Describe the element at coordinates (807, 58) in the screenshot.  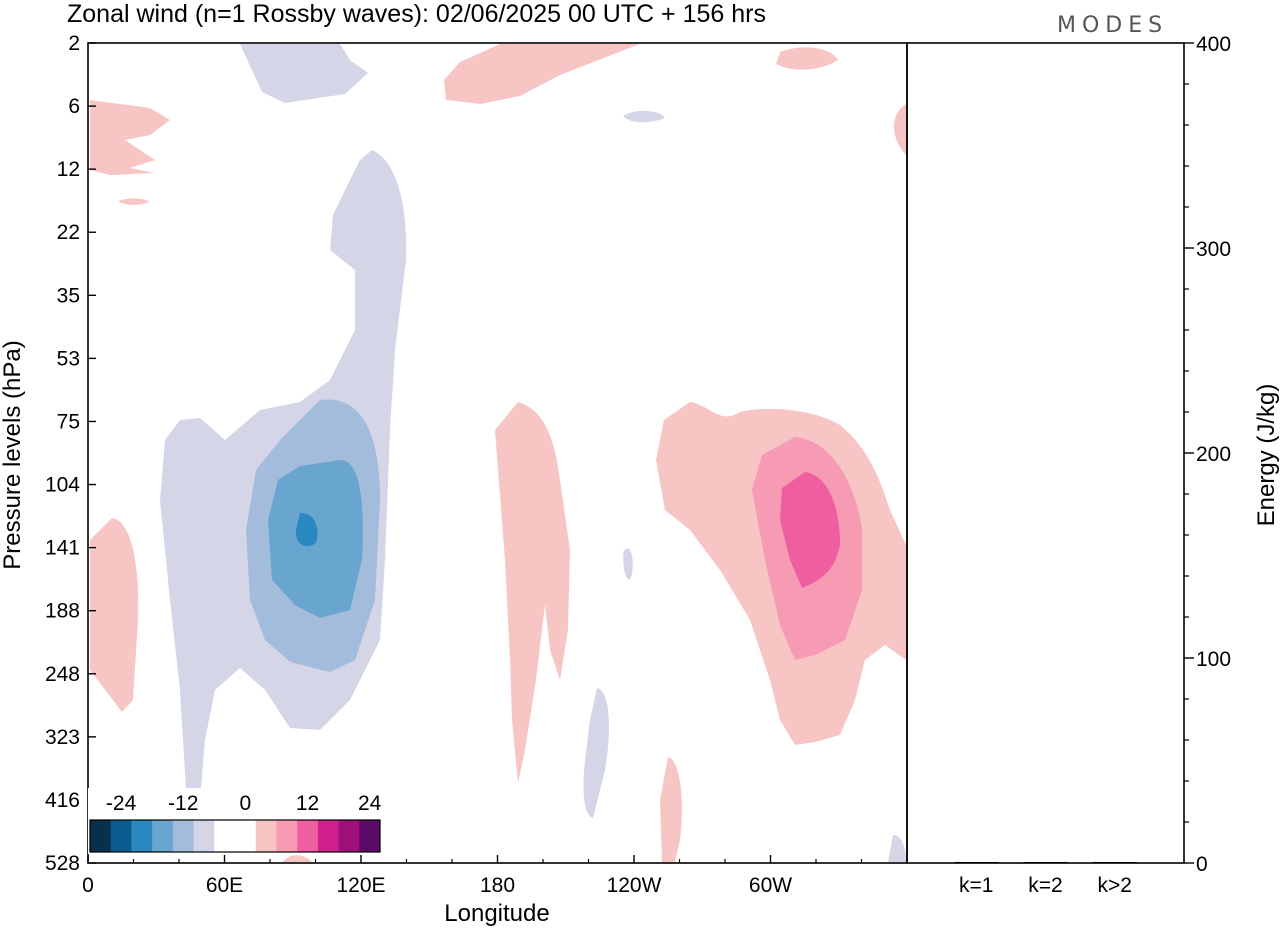
I see `positive-contour-upper-right` at that location.